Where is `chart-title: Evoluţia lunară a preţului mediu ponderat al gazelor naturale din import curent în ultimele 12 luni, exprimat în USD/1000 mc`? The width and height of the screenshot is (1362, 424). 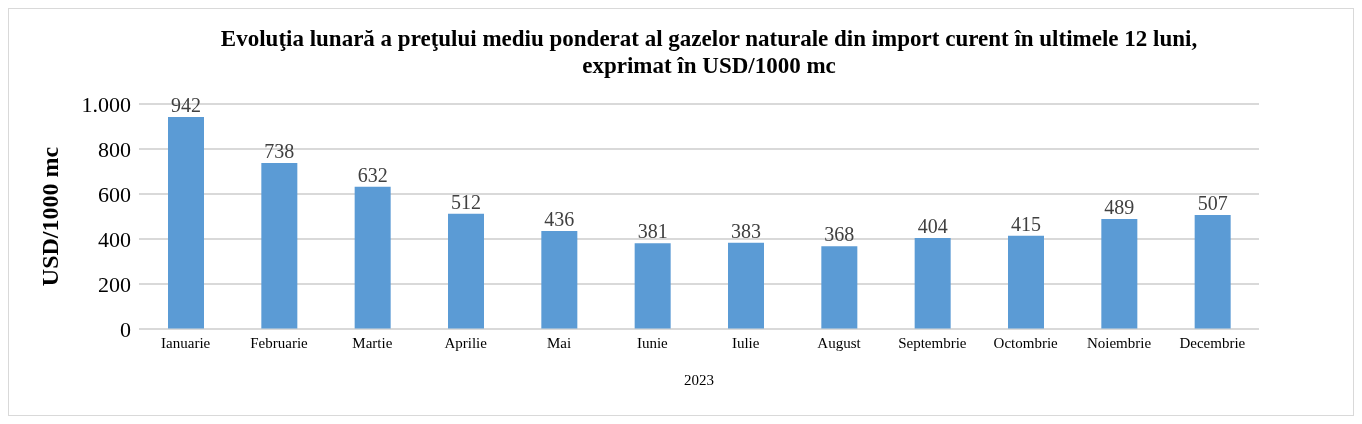
chart-title: Evoluţia lunară a preţului mediu ponderat al gazelor naturale din import curent în ultimele 12 luni, exprimat în USD/1000 mc is located at coordinates (709, 52).